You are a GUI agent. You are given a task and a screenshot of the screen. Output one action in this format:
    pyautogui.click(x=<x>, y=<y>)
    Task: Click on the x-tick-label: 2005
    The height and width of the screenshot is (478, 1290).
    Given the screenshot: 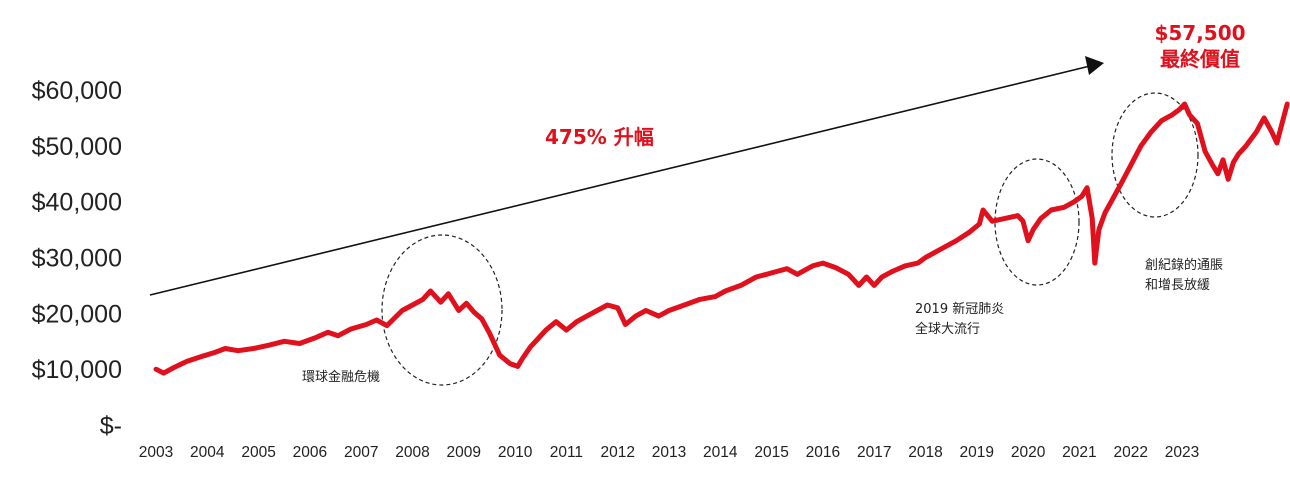 What is the action you would take?
    pyautogui.click(x=258, y=452)
    